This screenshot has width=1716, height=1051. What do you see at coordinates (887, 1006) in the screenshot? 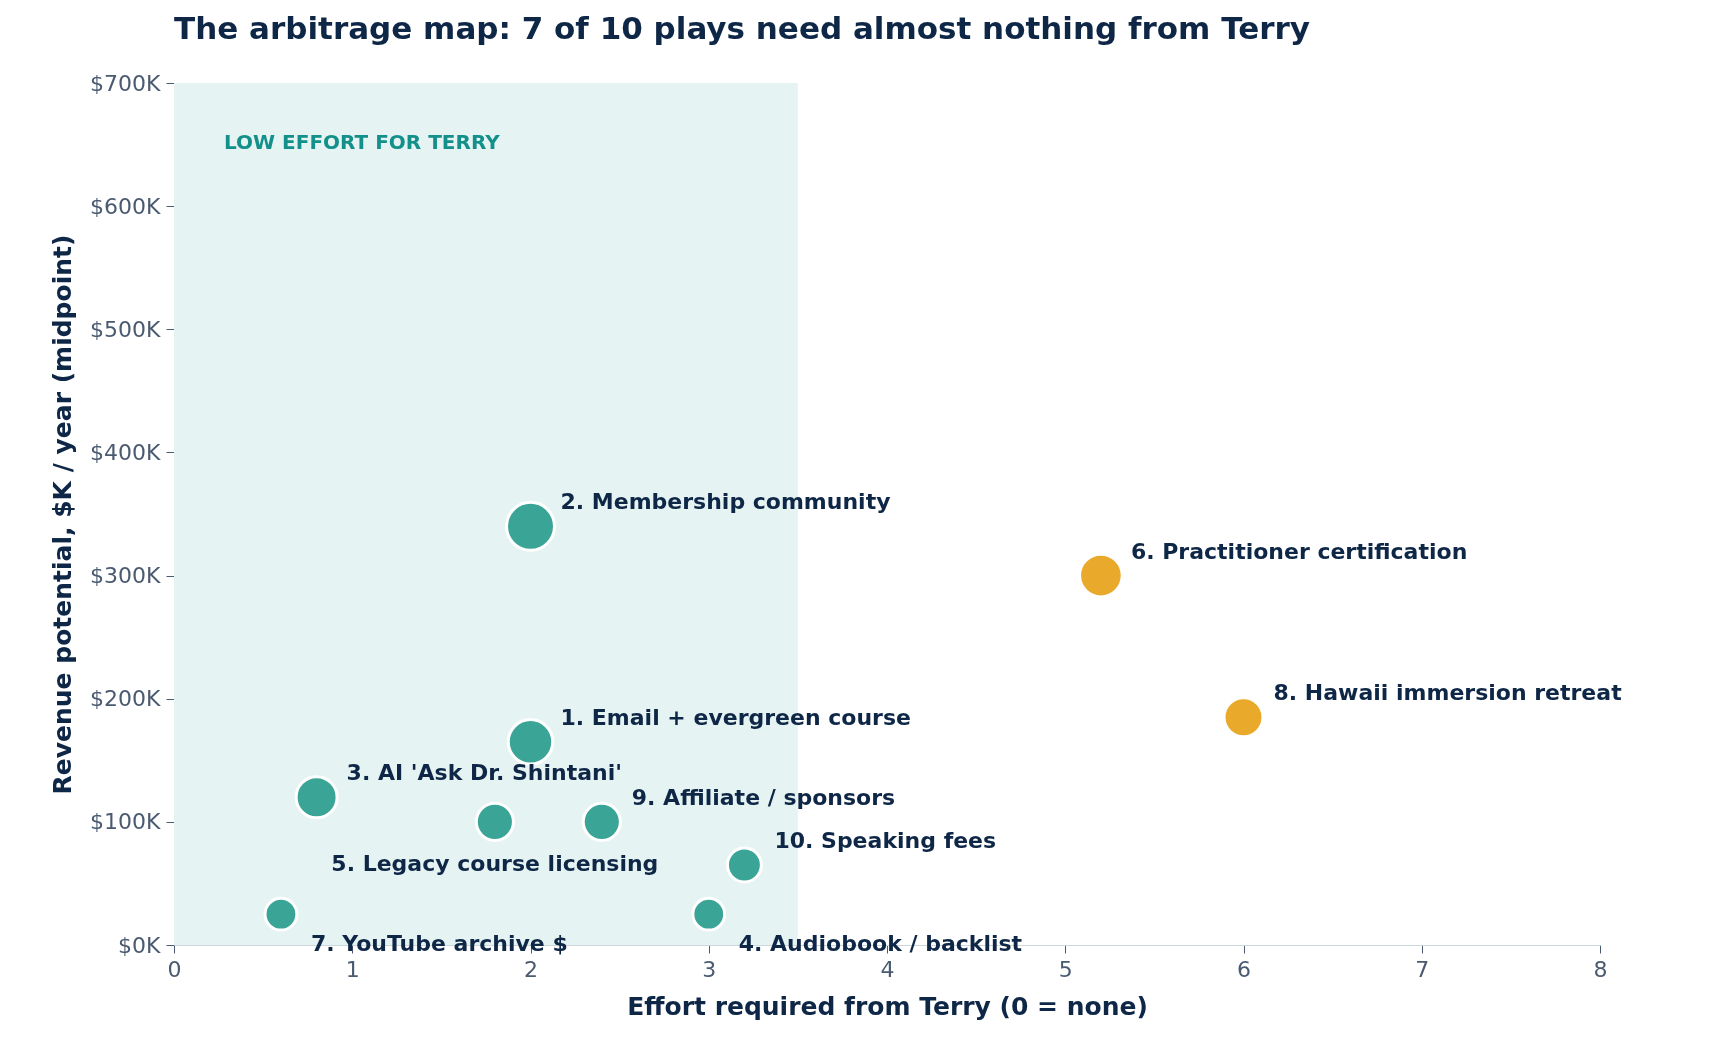
I see `x-axis-title: Effort required from Terry (0 = none)` at bounding box center [887, 1006].